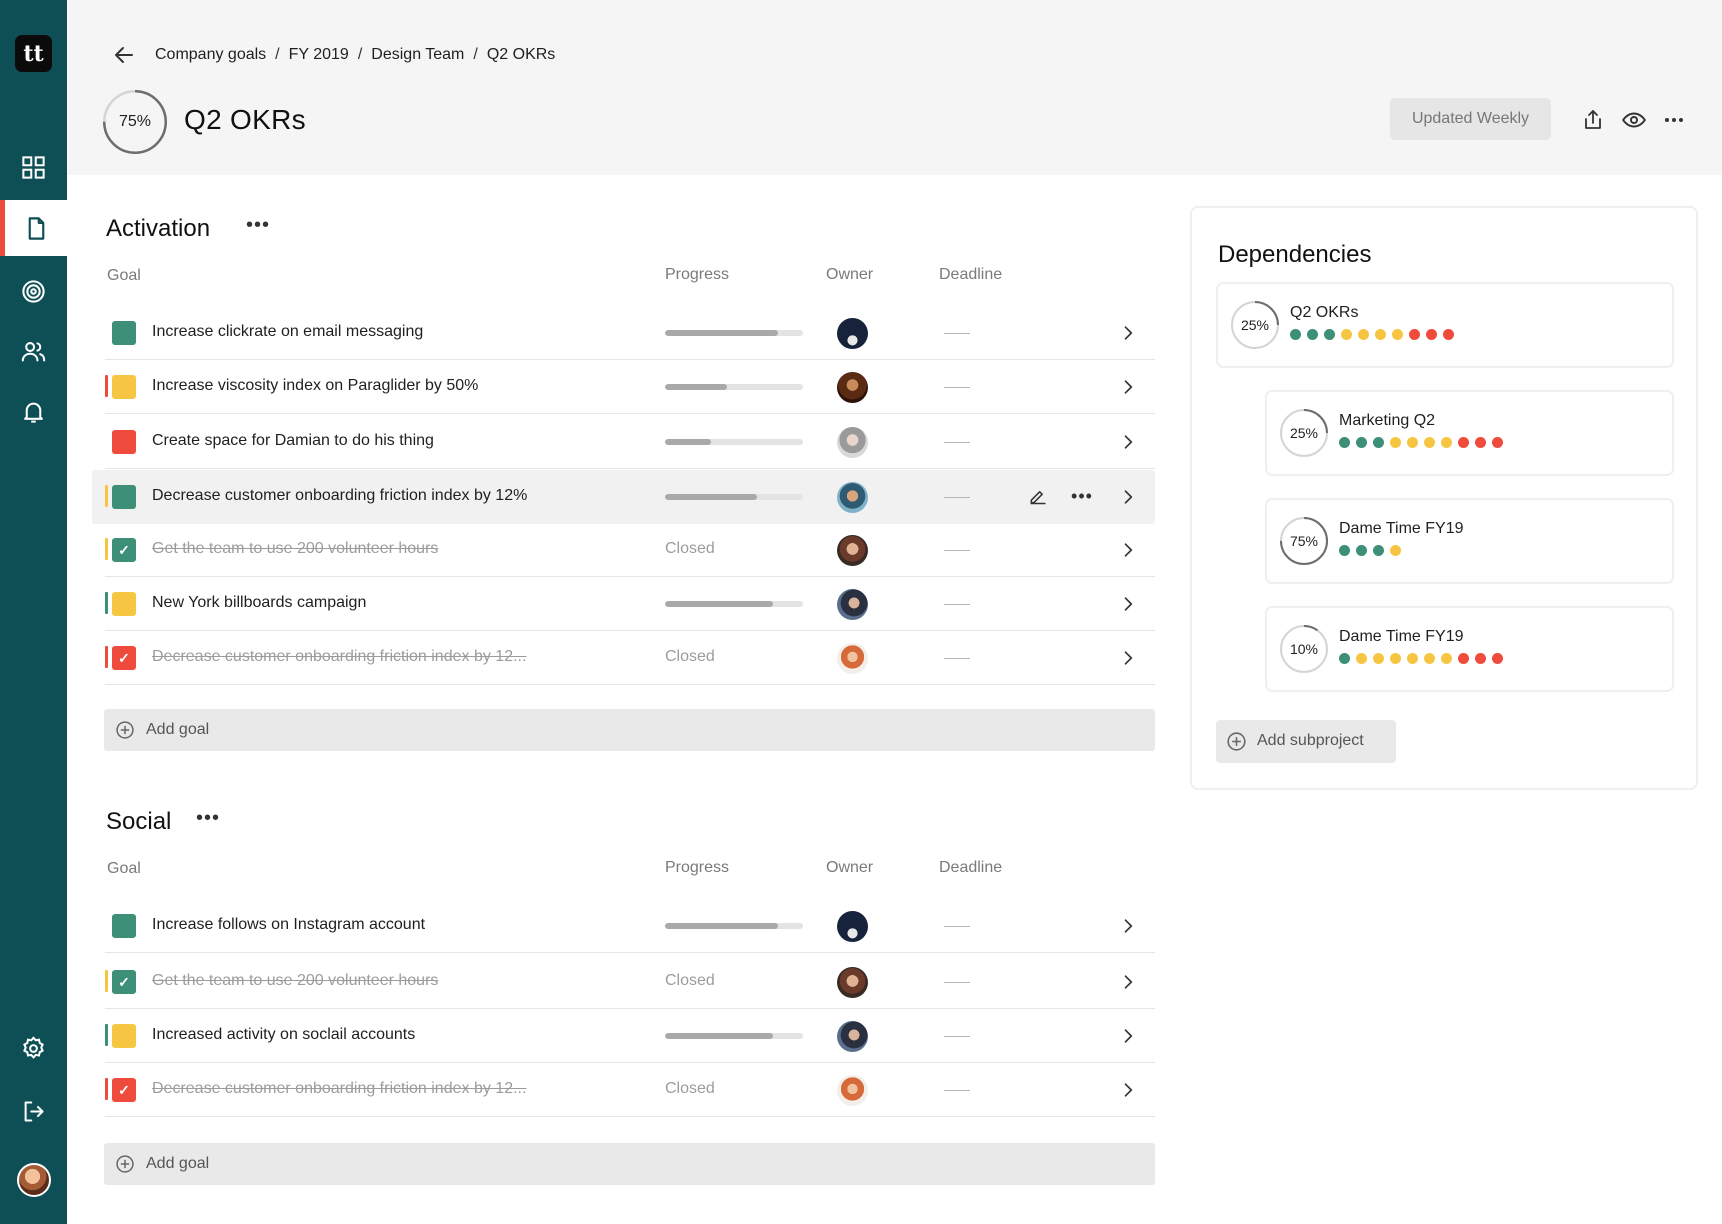 This screenshot has height=1224, width=1722. What do you see at coordinates (1469, 433) in the screenshot?
I see `dependency-card: 25% Marketing Q2` at bounding box center [1469, 433].